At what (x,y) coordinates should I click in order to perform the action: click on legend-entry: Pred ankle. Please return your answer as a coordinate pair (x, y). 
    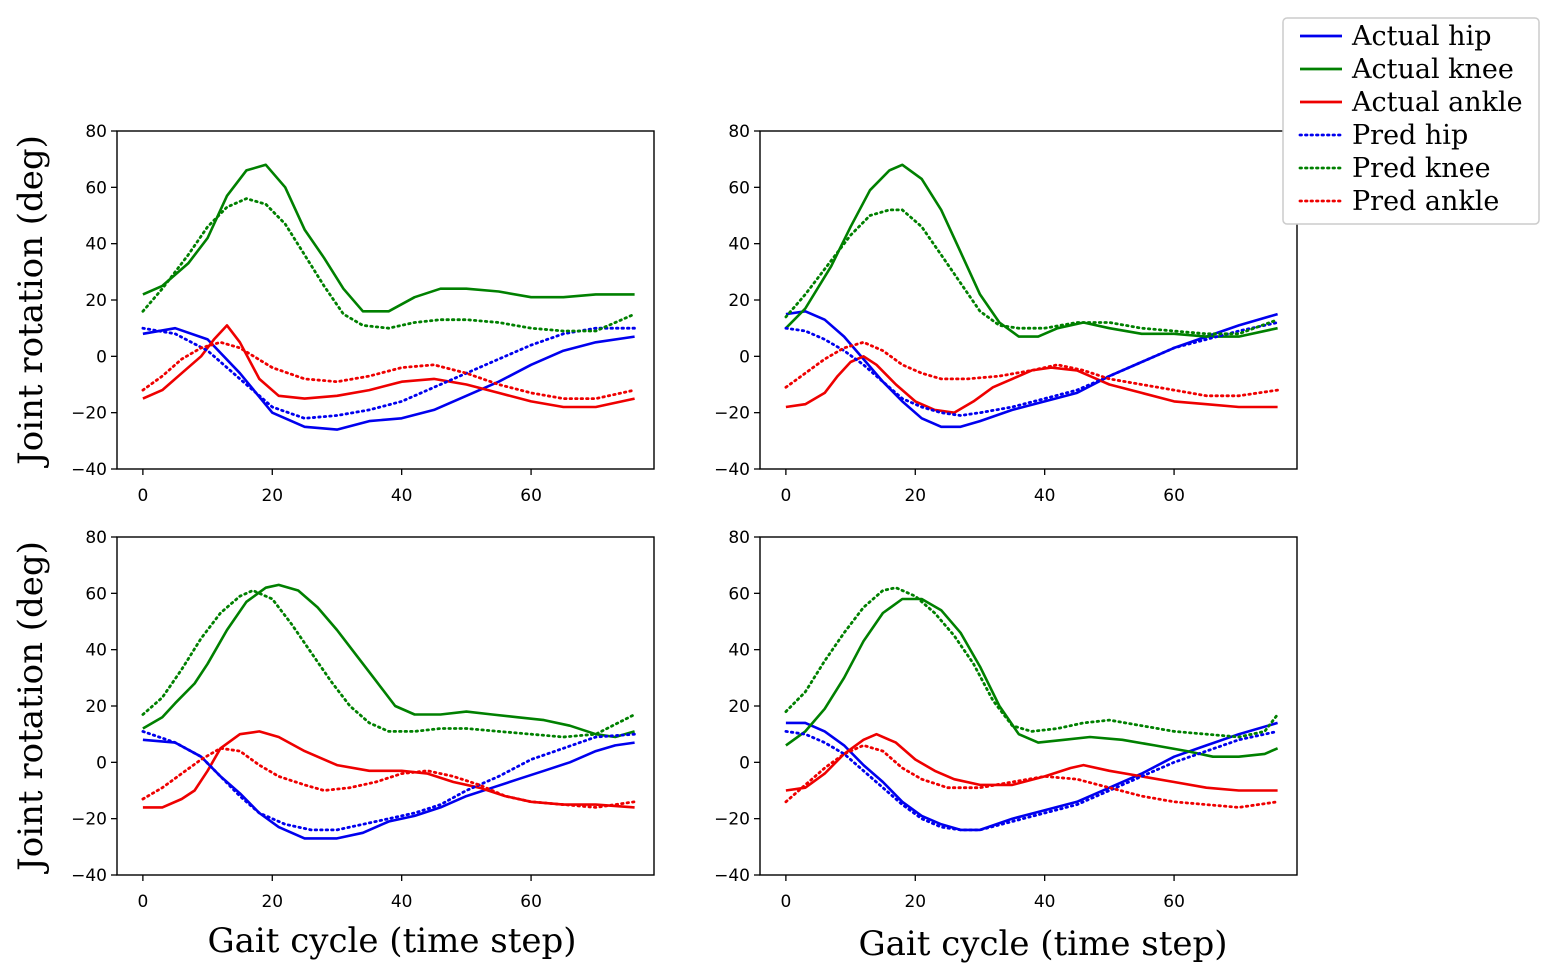
    Looking at the image, I should click on (1398, 201).